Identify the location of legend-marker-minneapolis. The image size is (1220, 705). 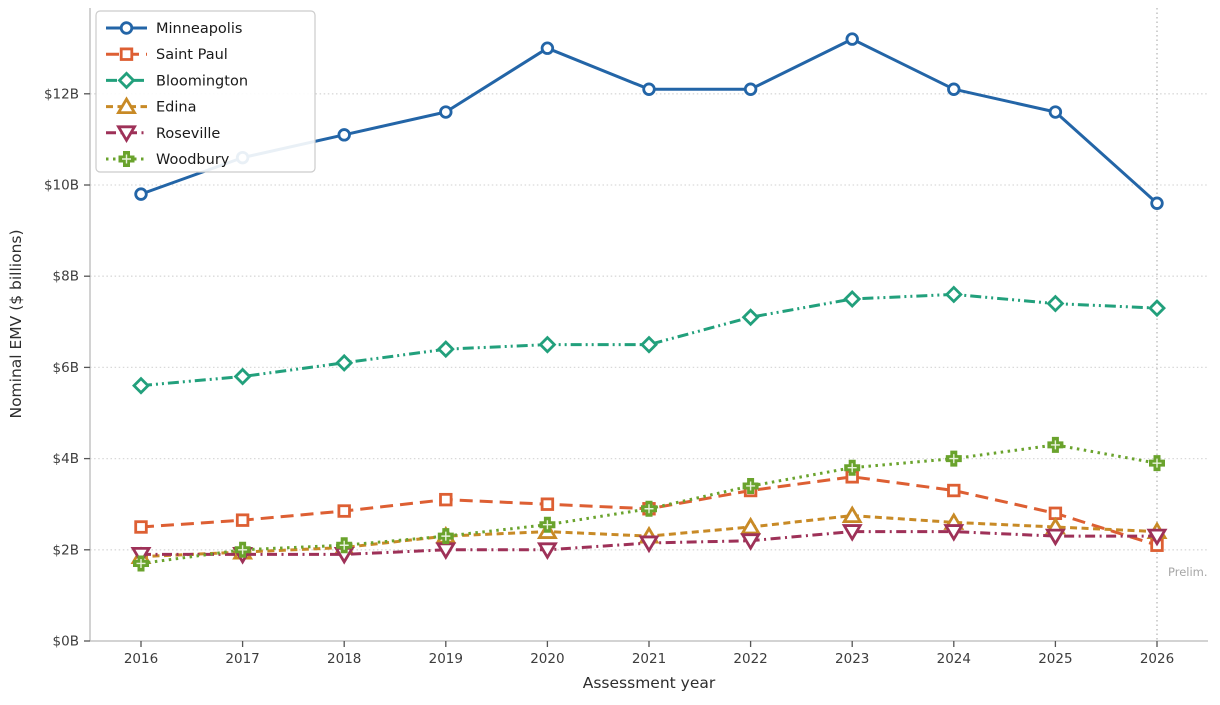
(126, 28).